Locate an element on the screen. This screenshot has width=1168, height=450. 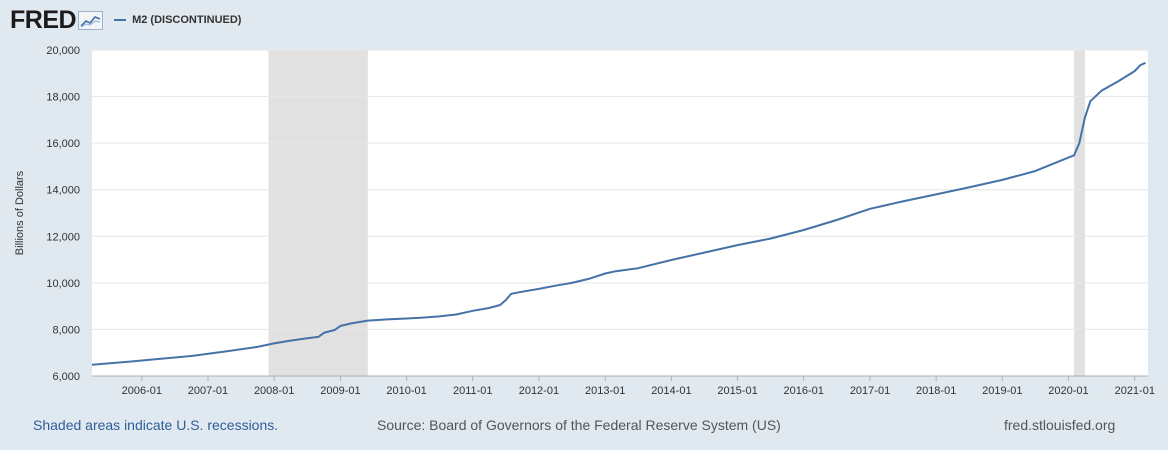
x-tick-label: 2017-01 is located at coordinates (870, 391).